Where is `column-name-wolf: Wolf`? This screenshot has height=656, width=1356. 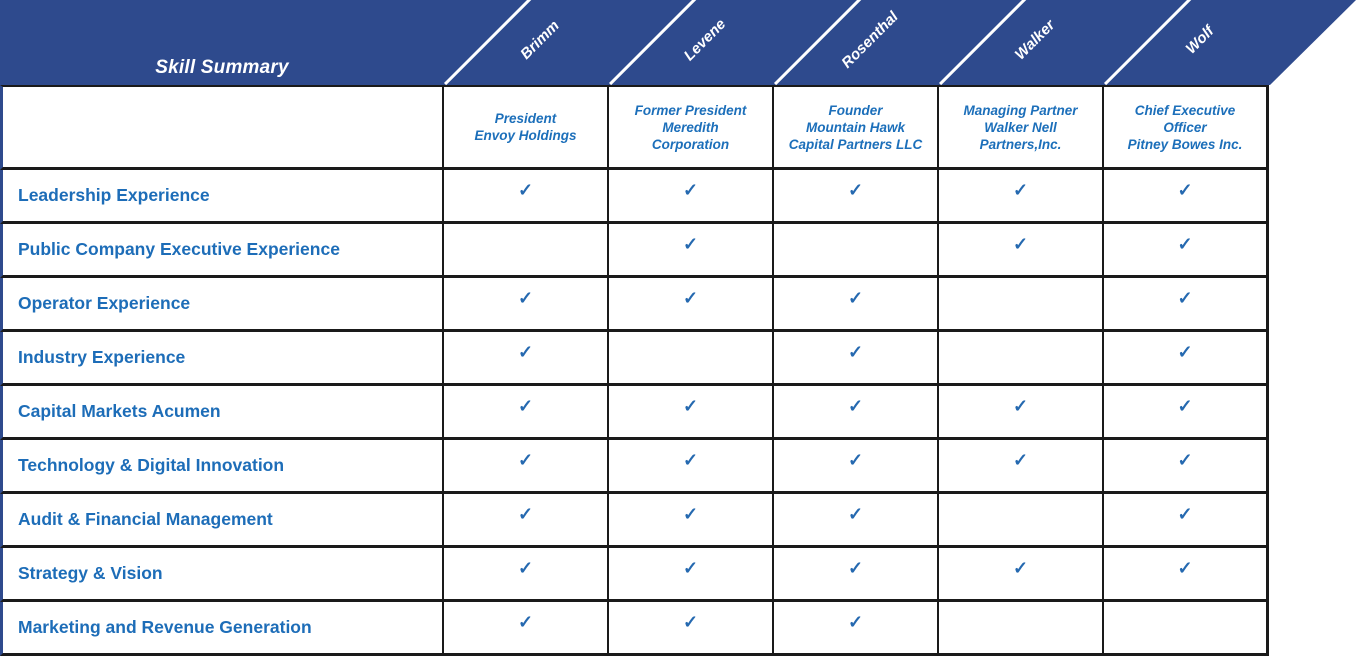 column-name-wolf: Wolf is located at coordinates (1200, 40).